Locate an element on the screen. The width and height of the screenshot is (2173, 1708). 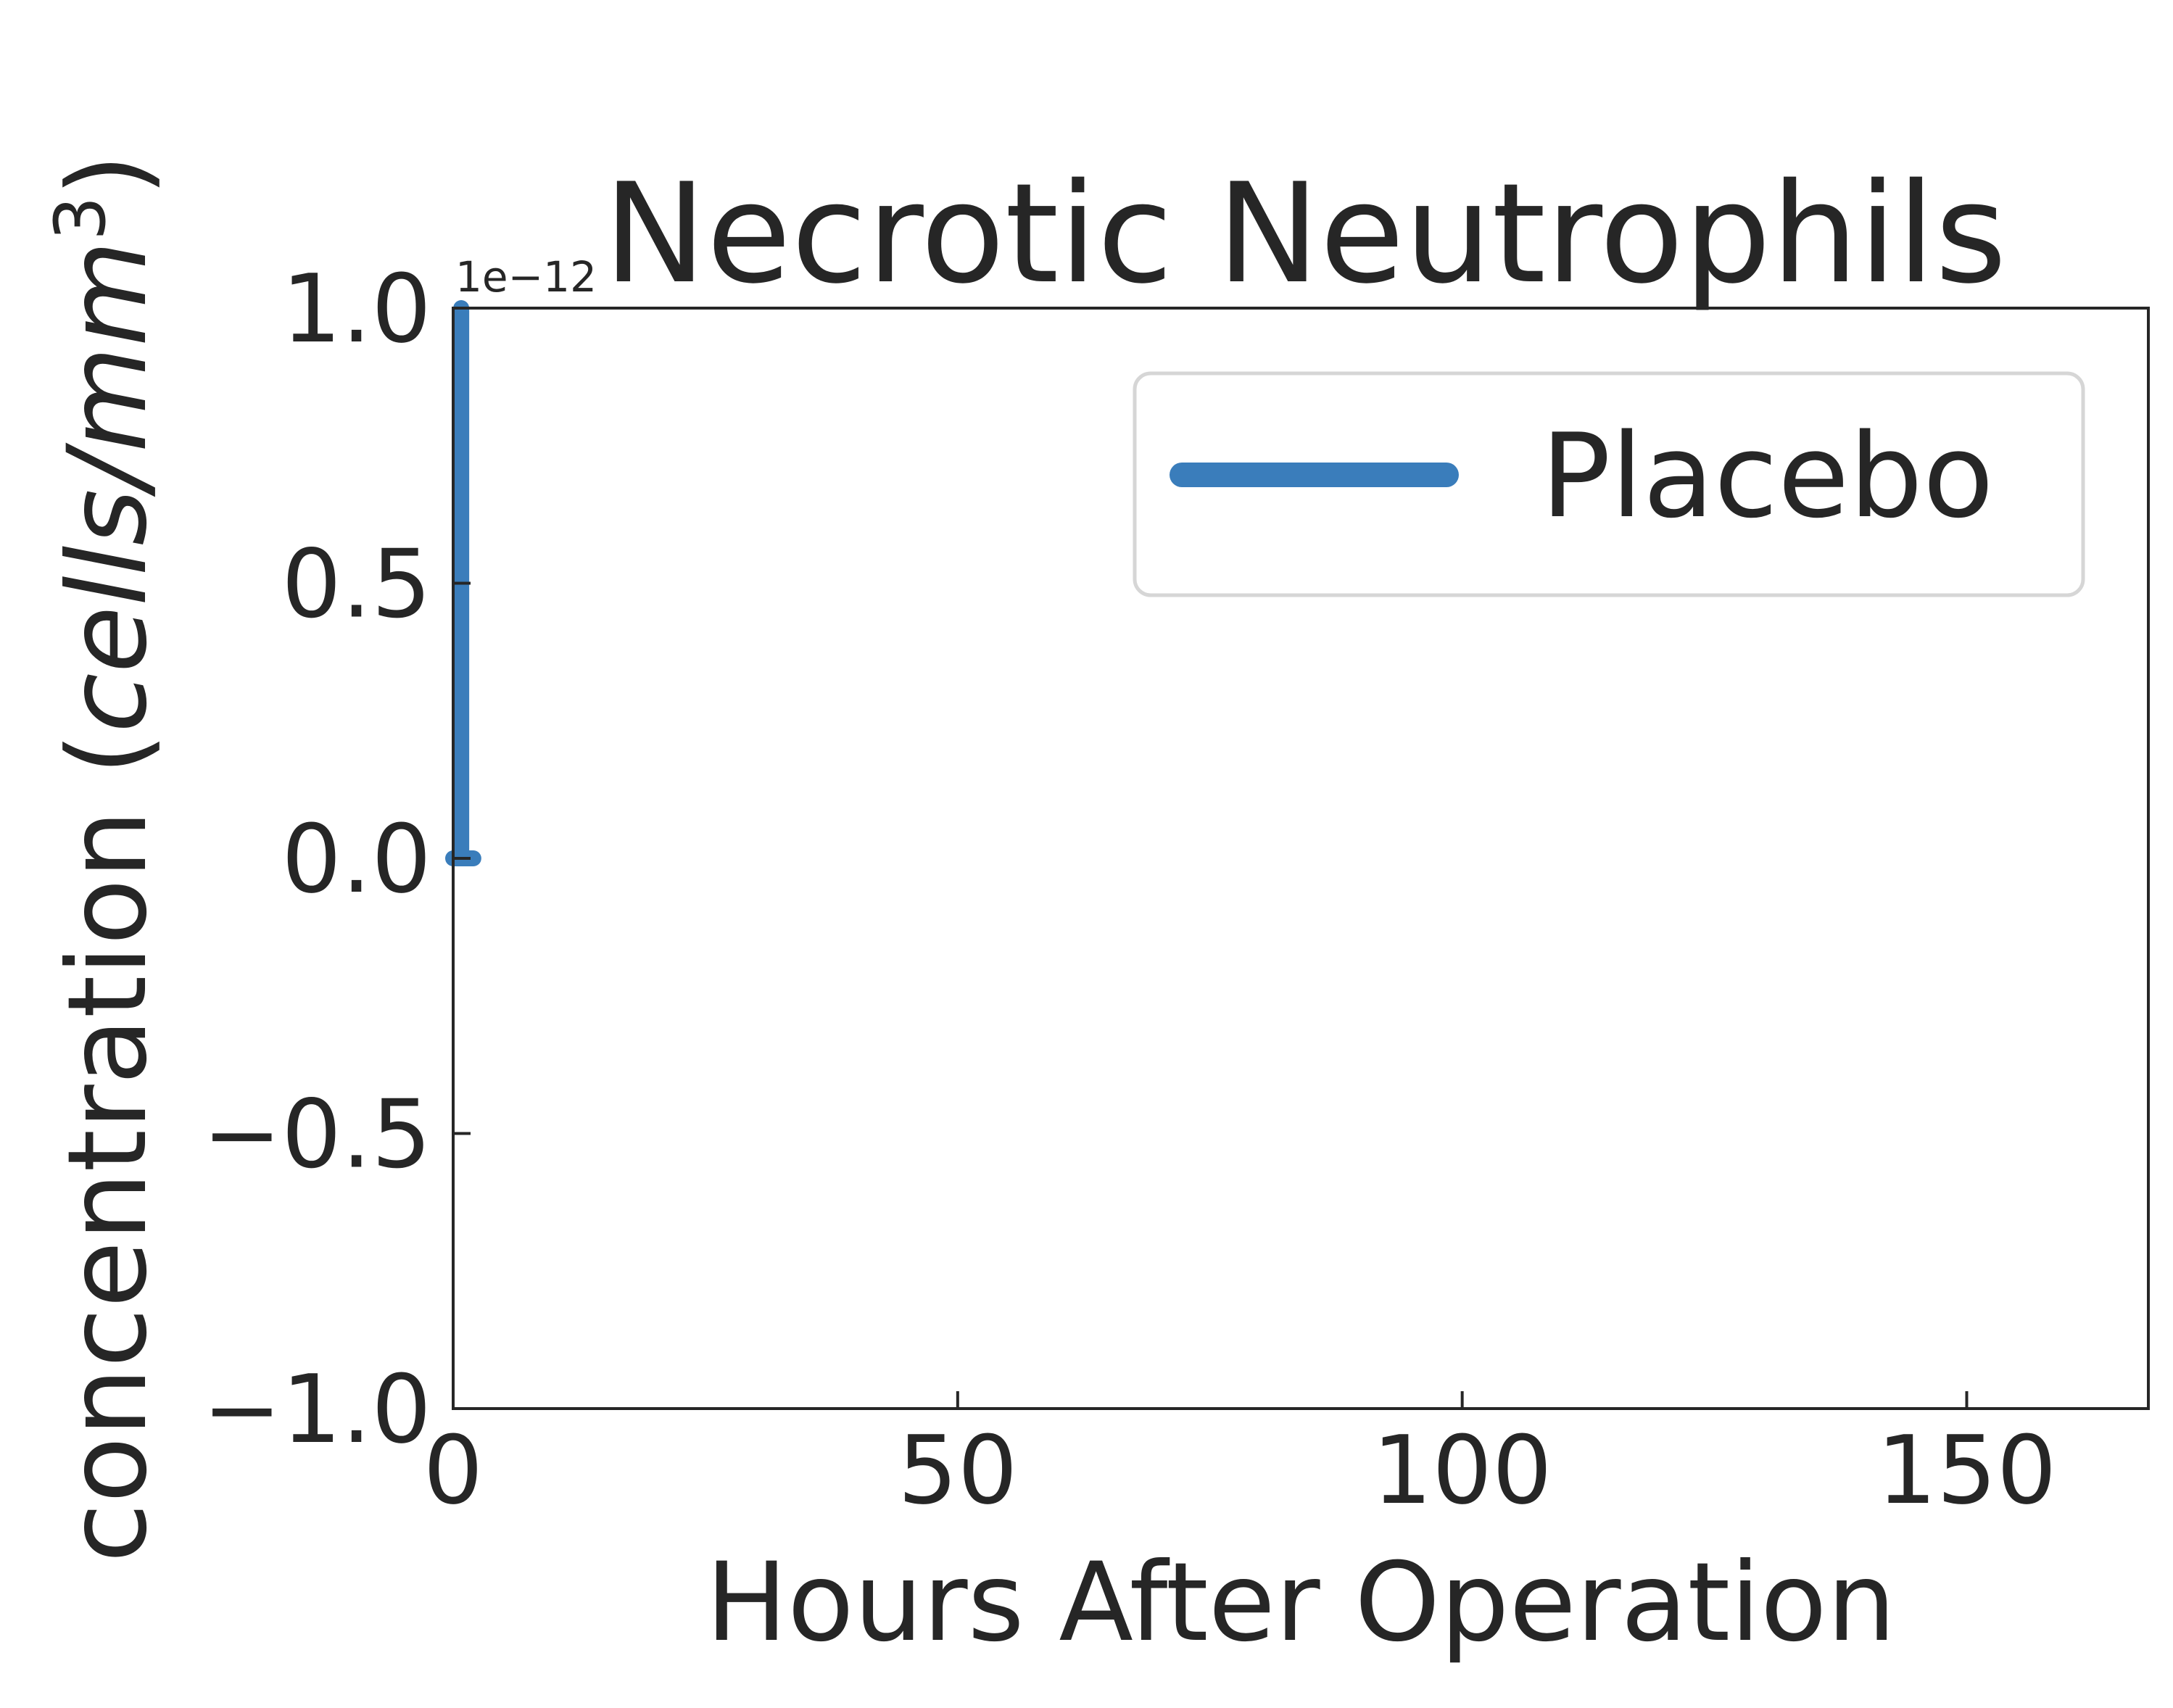
y-axis-ticks: −1.0 −0.5 0.0 0.5 1.0 is located at coordinates (336, 859).